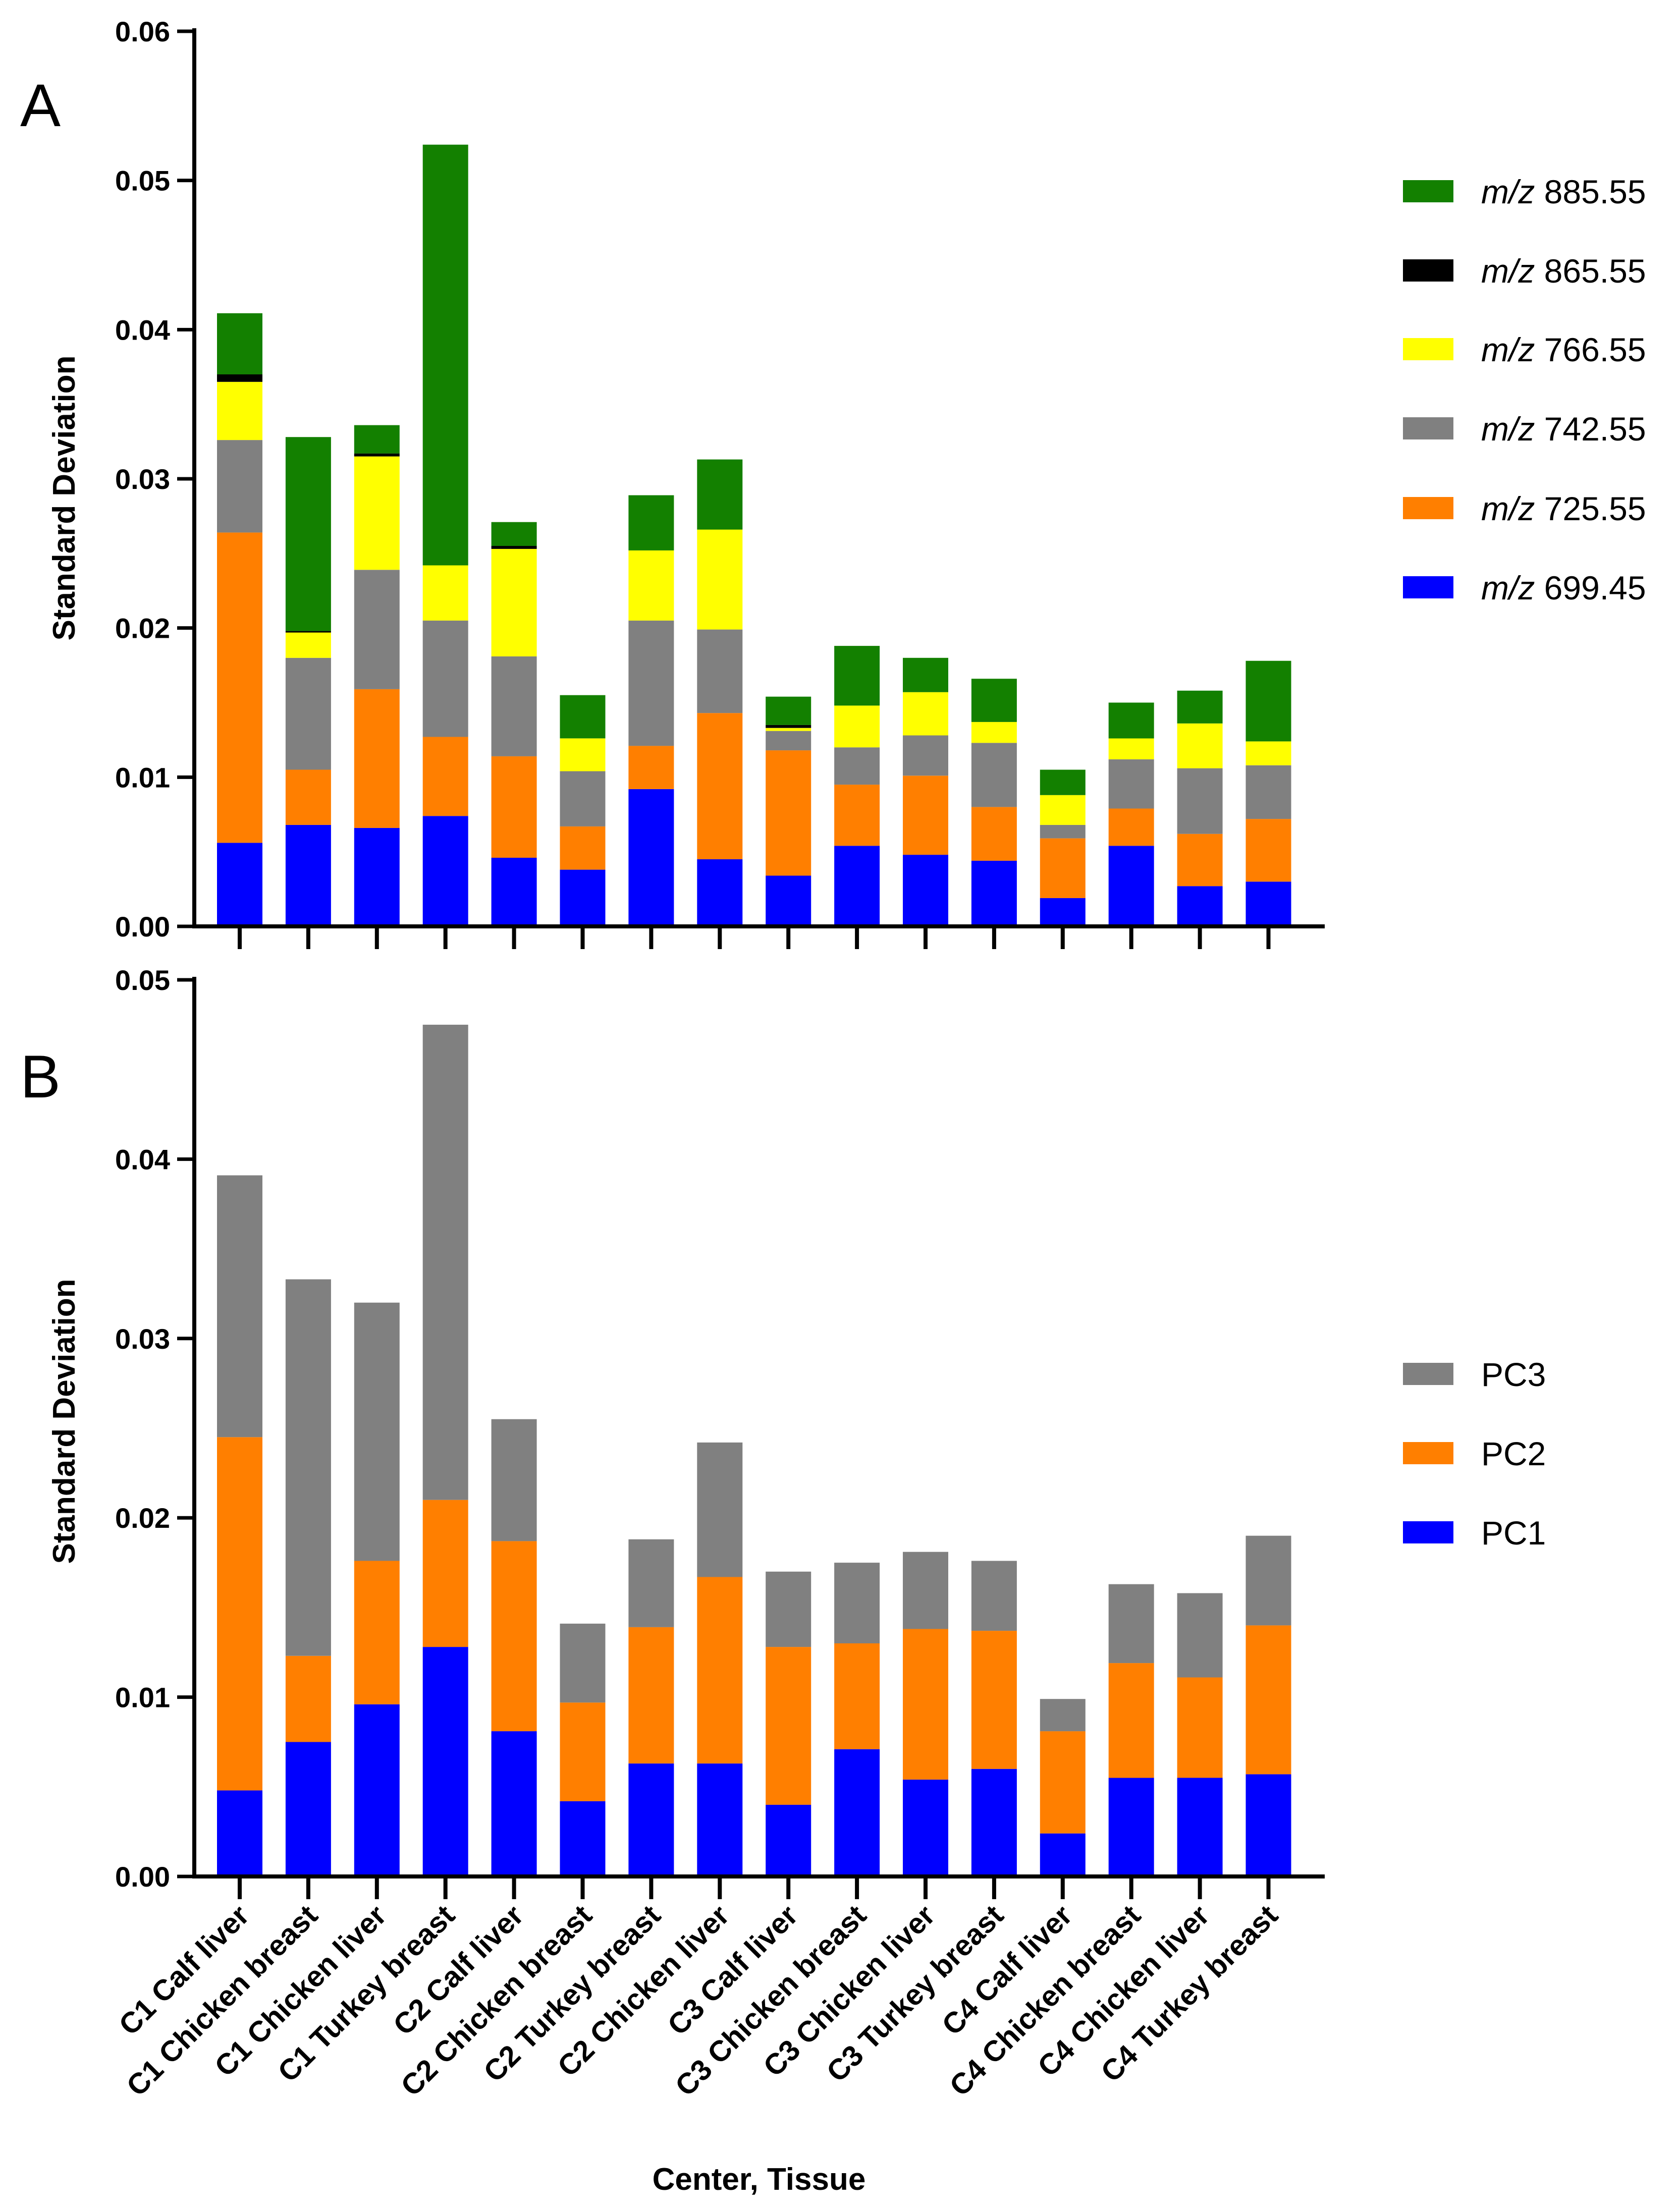 This screenshot has height=2212, width=1679. What do you see at coordinates (143, 628) in the screenshot?
I see `y-tick-label-a-2: 0.02` at bounding box center [143, 628].